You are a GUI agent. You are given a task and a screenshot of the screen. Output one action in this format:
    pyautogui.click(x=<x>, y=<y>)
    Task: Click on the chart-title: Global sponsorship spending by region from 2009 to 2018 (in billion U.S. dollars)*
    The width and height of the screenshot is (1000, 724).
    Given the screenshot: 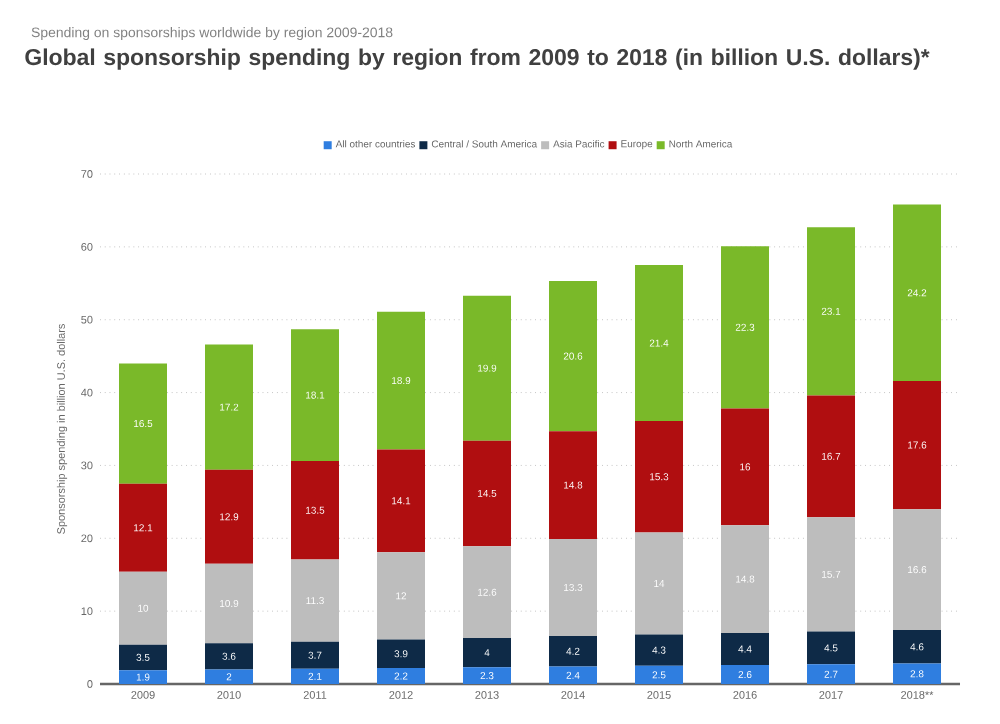 What is the action you would take?
    pyautogui.click(x=477, y=59)
    